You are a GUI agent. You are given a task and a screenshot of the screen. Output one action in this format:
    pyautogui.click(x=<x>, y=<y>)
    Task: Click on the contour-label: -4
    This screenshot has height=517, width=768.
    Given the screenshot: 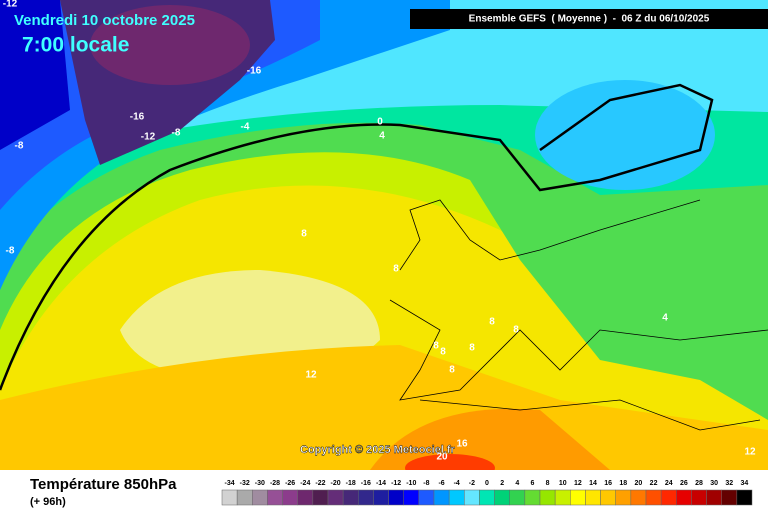 What is the action you would take?
    pyautogui.click(x=245, y=127)
    